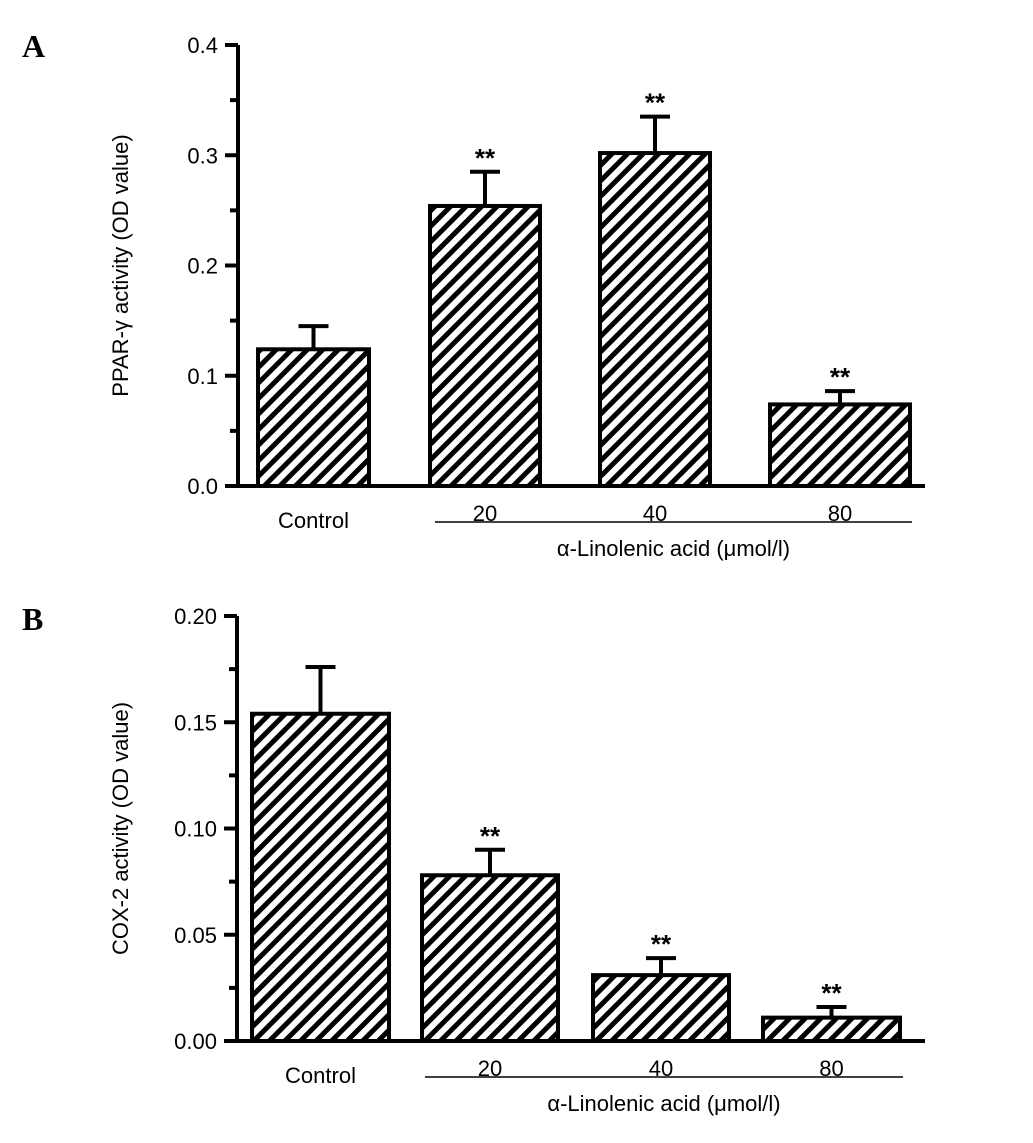  Describe the element at coordinates (195, 722) in the screenshot. I see `y-tick-label: 0.15` at that location.